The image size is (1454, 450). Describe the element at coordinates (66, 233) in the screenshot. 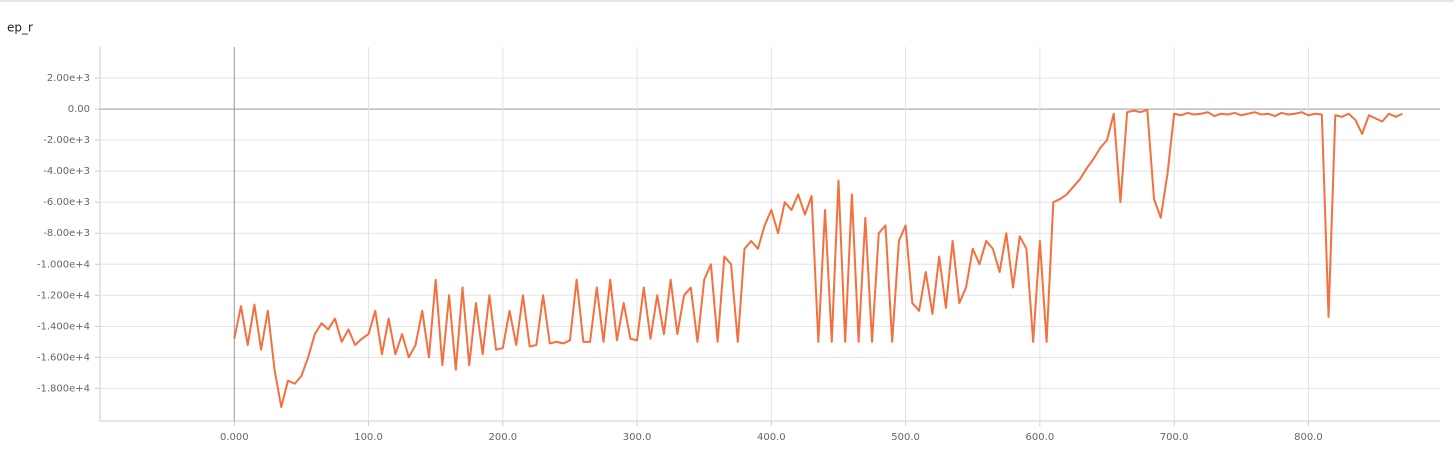

I see `y-tick-label: -8.00e+3` at that location.